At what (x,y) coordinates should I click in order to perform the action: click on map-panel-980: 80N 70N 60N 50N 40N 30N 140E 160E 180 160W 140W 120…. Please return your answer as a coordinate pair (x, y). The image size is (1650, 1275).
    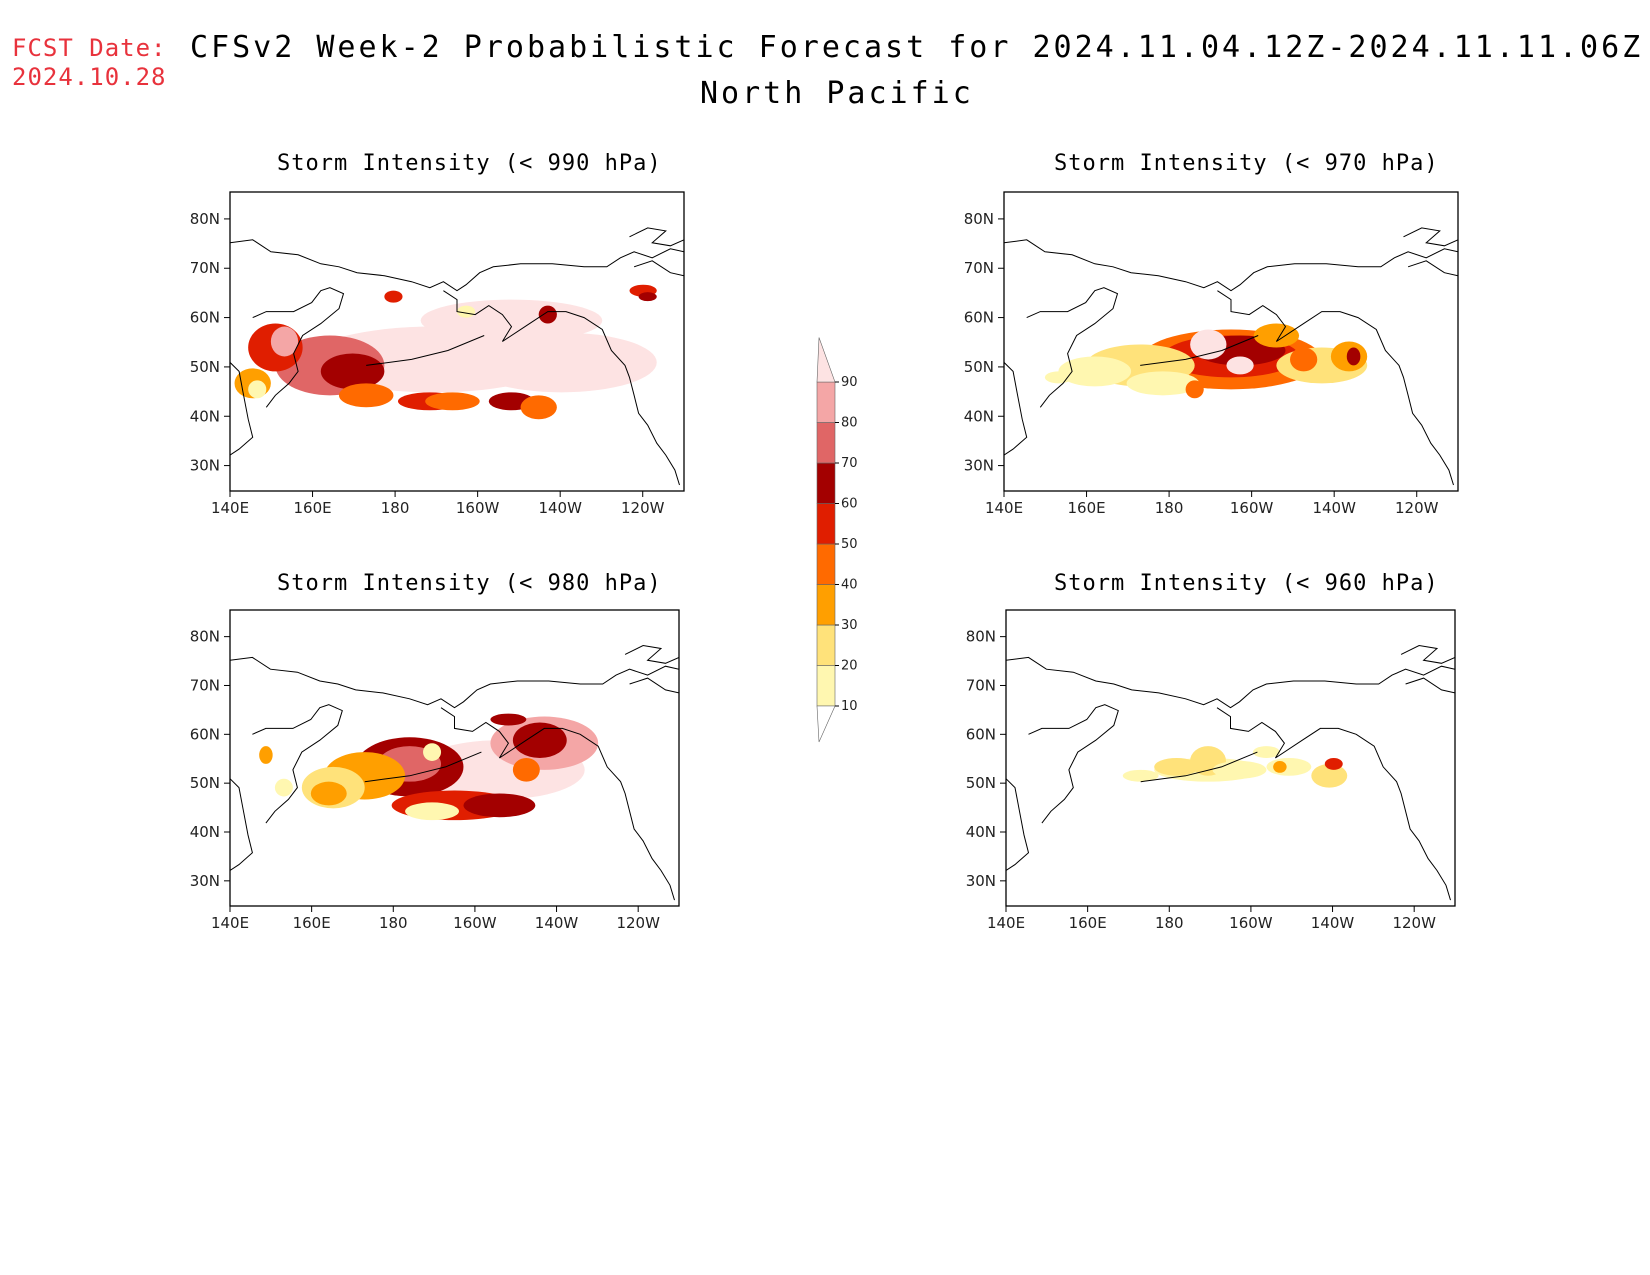
    Looking at the image, I should click on (435, 770).